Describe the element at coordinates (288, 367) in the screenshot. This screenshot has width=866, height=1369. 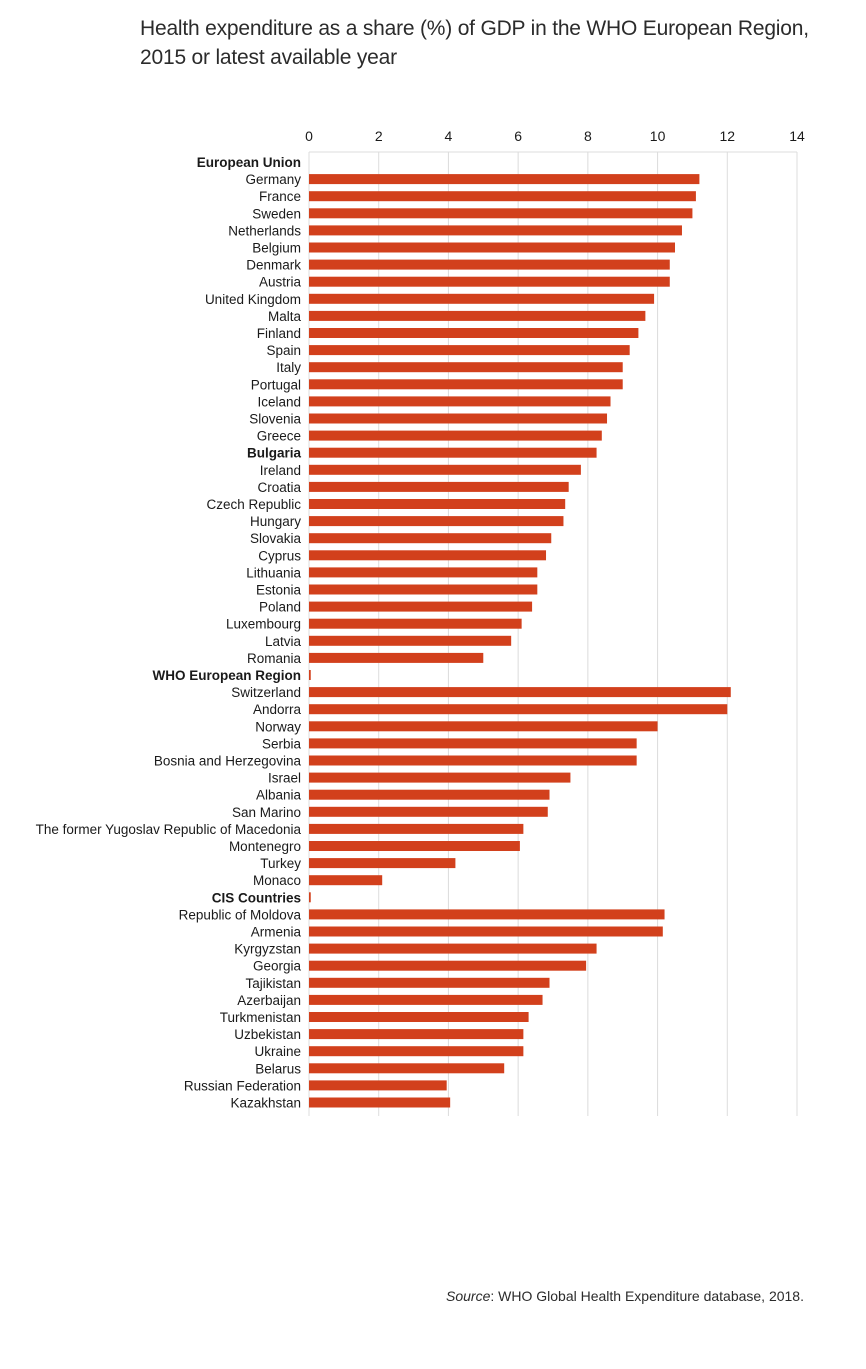
I see `category-label: Italy` at that location.